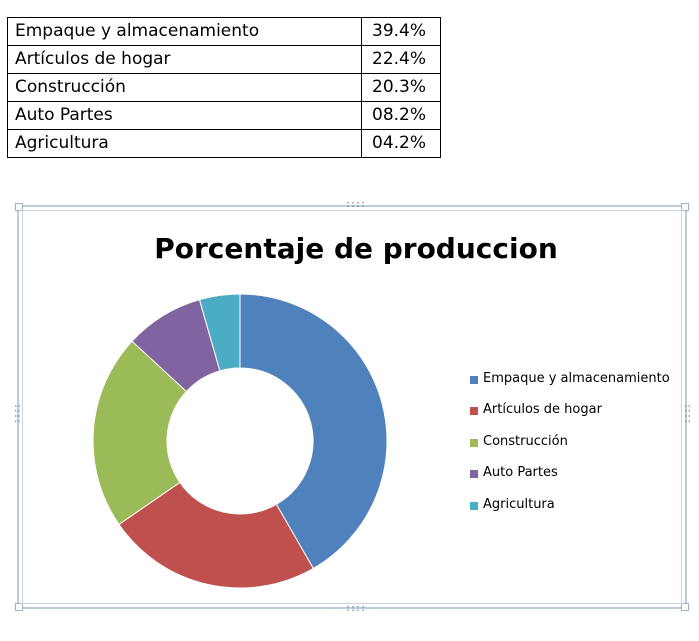 The height and width of the screenshot is (641, 699). What do you see at coordinates (685, 607) in the screenshot?
I see `resize-handle-bottom-right` at bounding box center [685, 607].